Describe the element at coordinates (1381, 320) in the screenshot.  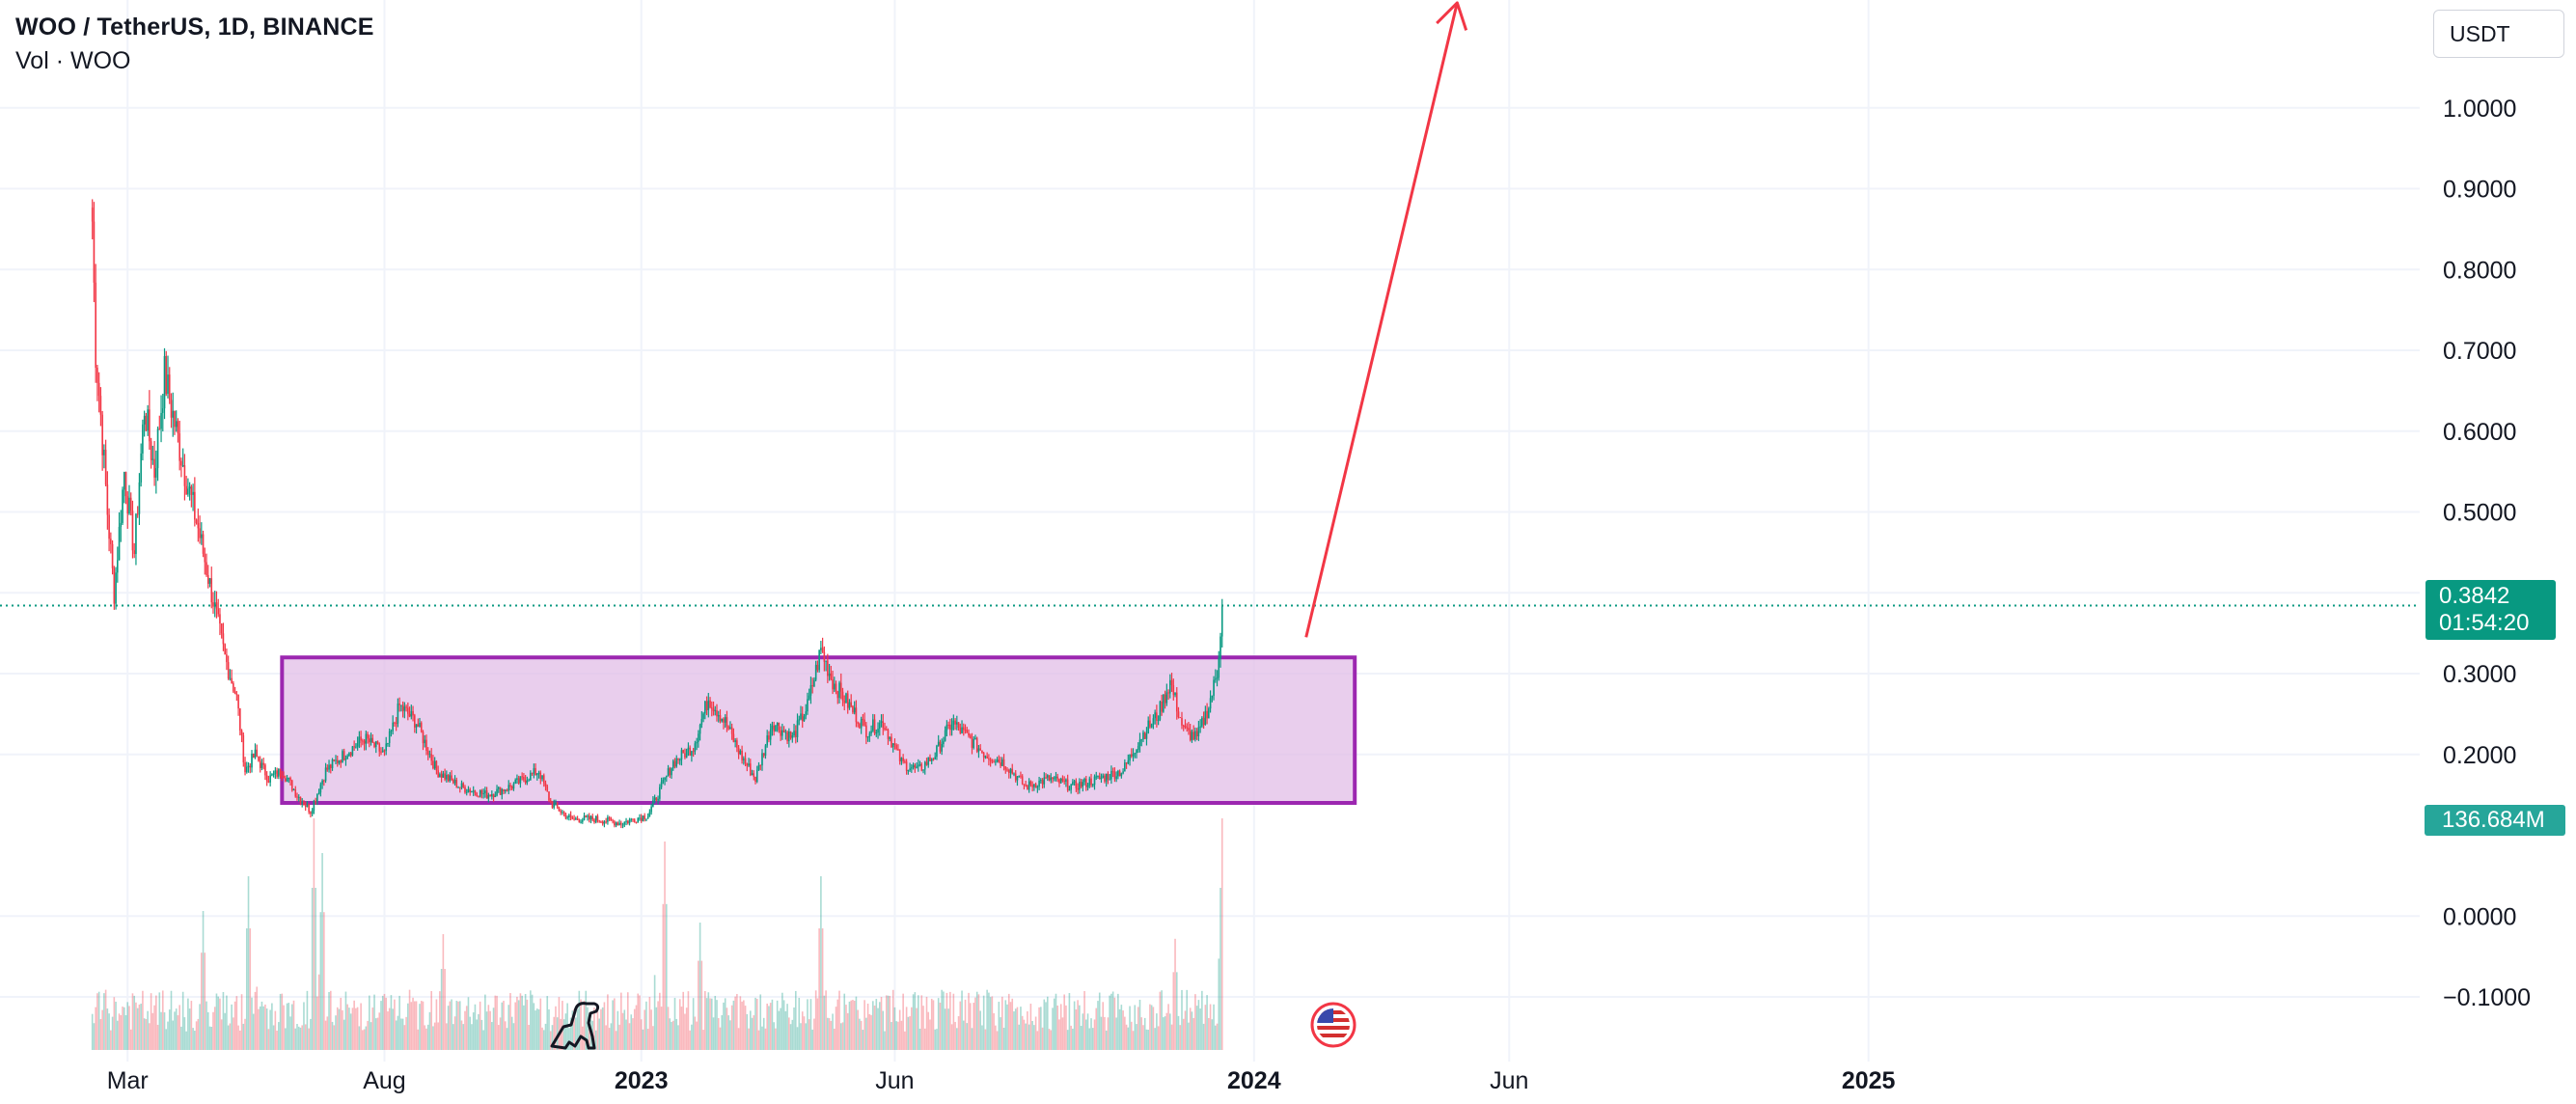
I see `projection-arrow-shaft` at that location.